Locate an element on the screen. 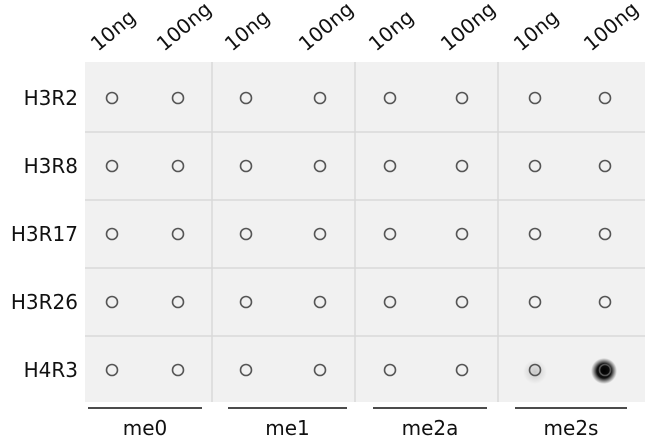 The height and width of the screenshot is (441, 662). group-label: me1 is located at coordinates (287, 428).